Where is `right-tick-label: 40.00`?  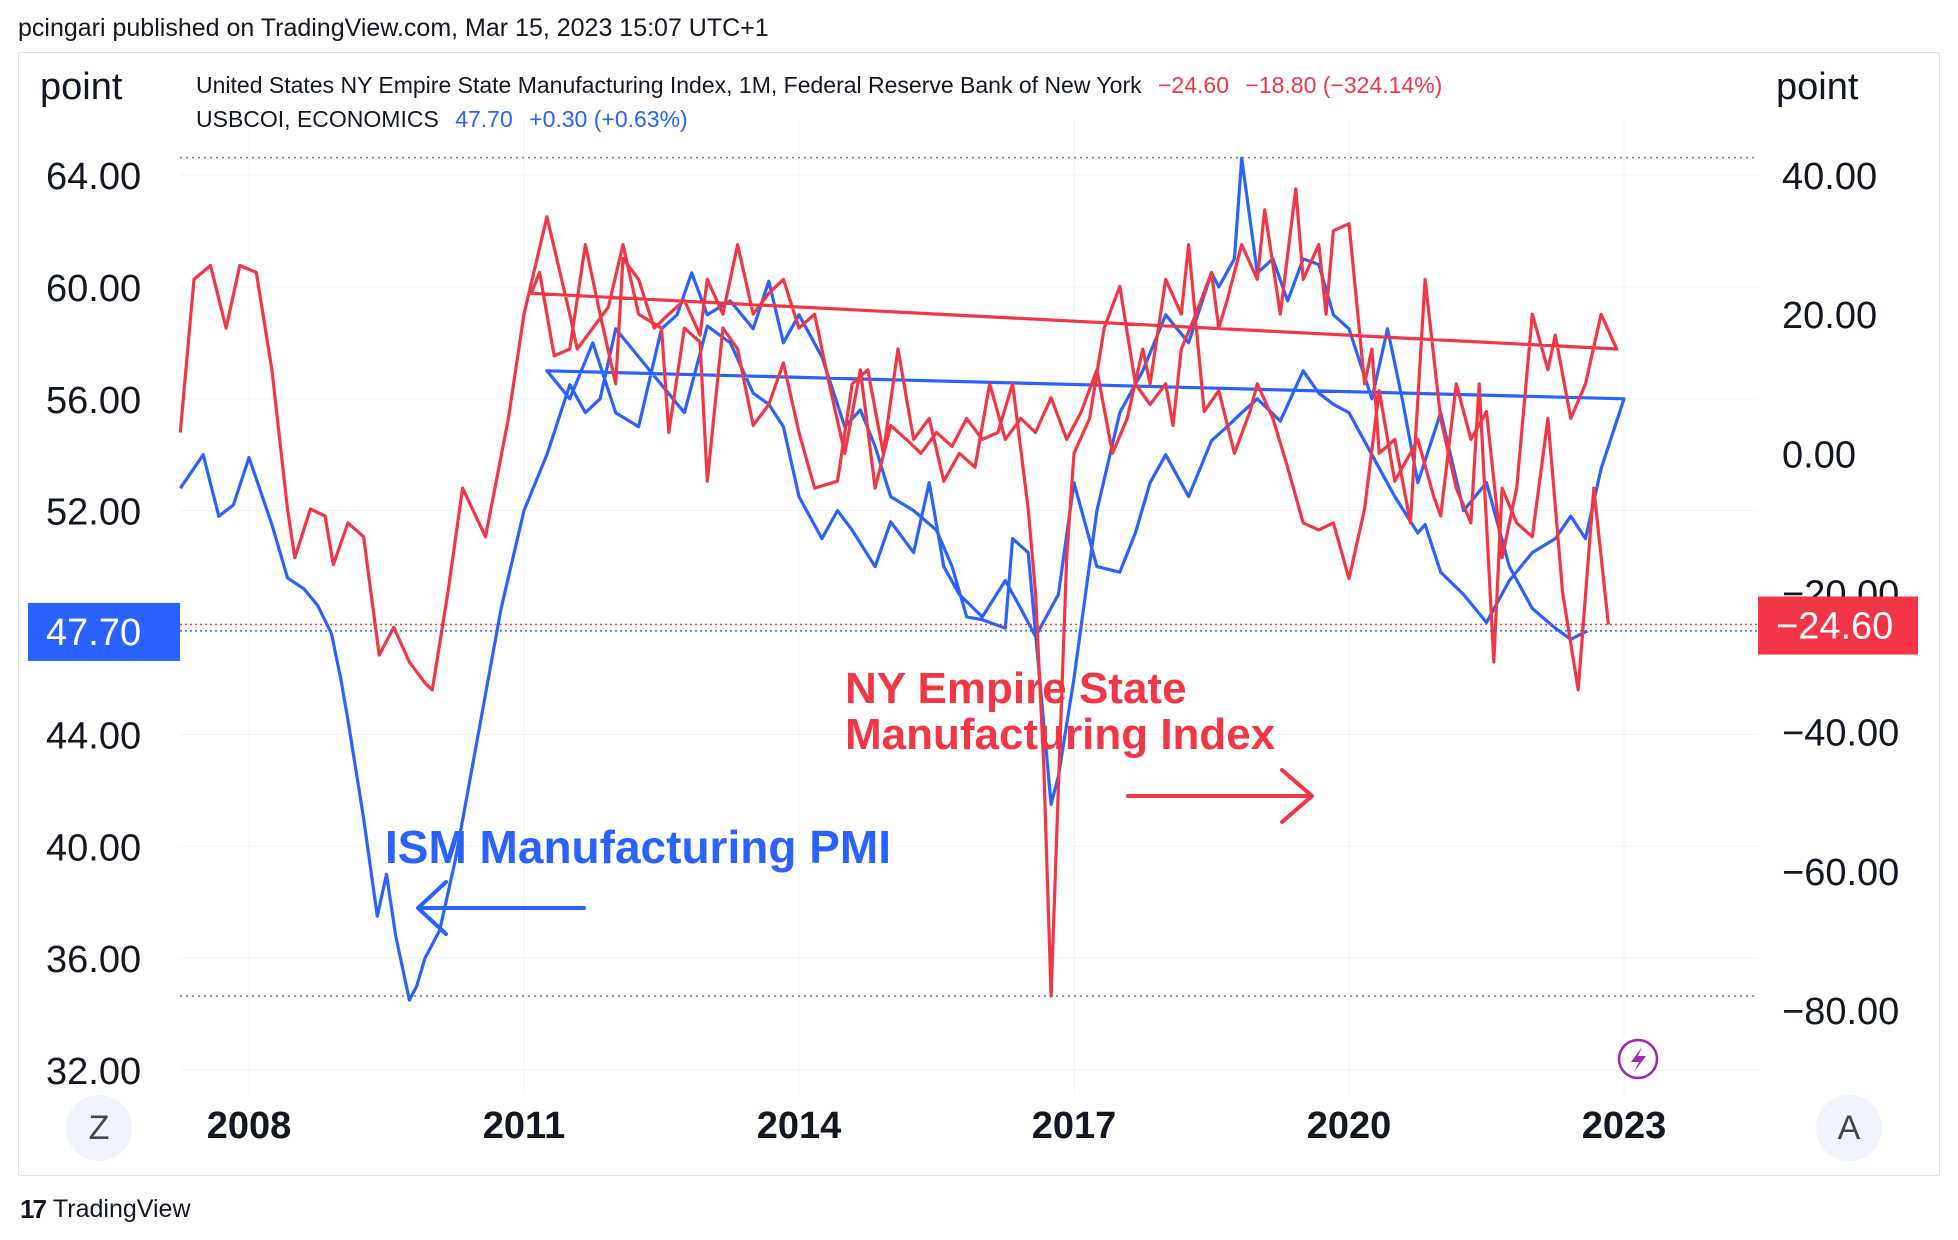
right-tick-label: 40.00 is located at coordinates (1829, 177).